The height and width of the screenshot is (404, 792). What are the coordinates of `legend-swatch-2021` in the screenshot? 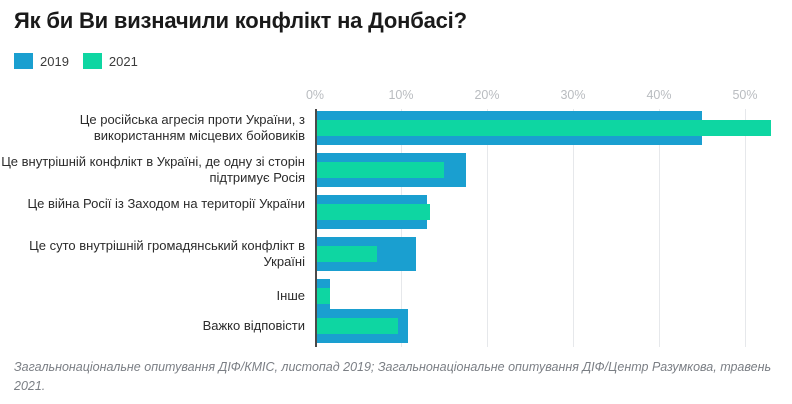 It's located at (92, 61).